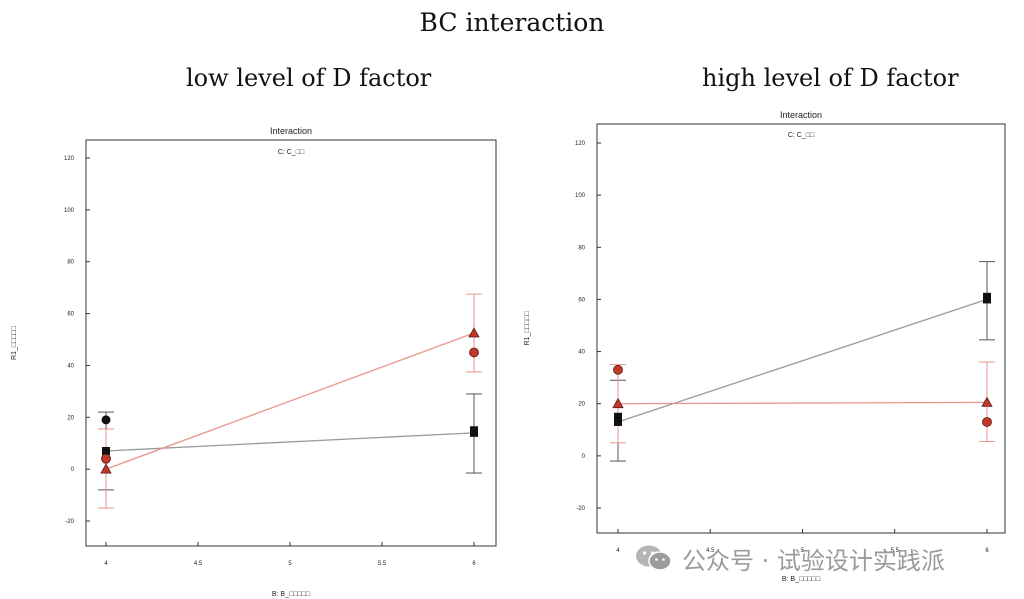 This screenshot has height=599, width=1024. Describe the element at coordinates (654, 558) in the screenshot. I see `wechat-logo-icon` at that location.